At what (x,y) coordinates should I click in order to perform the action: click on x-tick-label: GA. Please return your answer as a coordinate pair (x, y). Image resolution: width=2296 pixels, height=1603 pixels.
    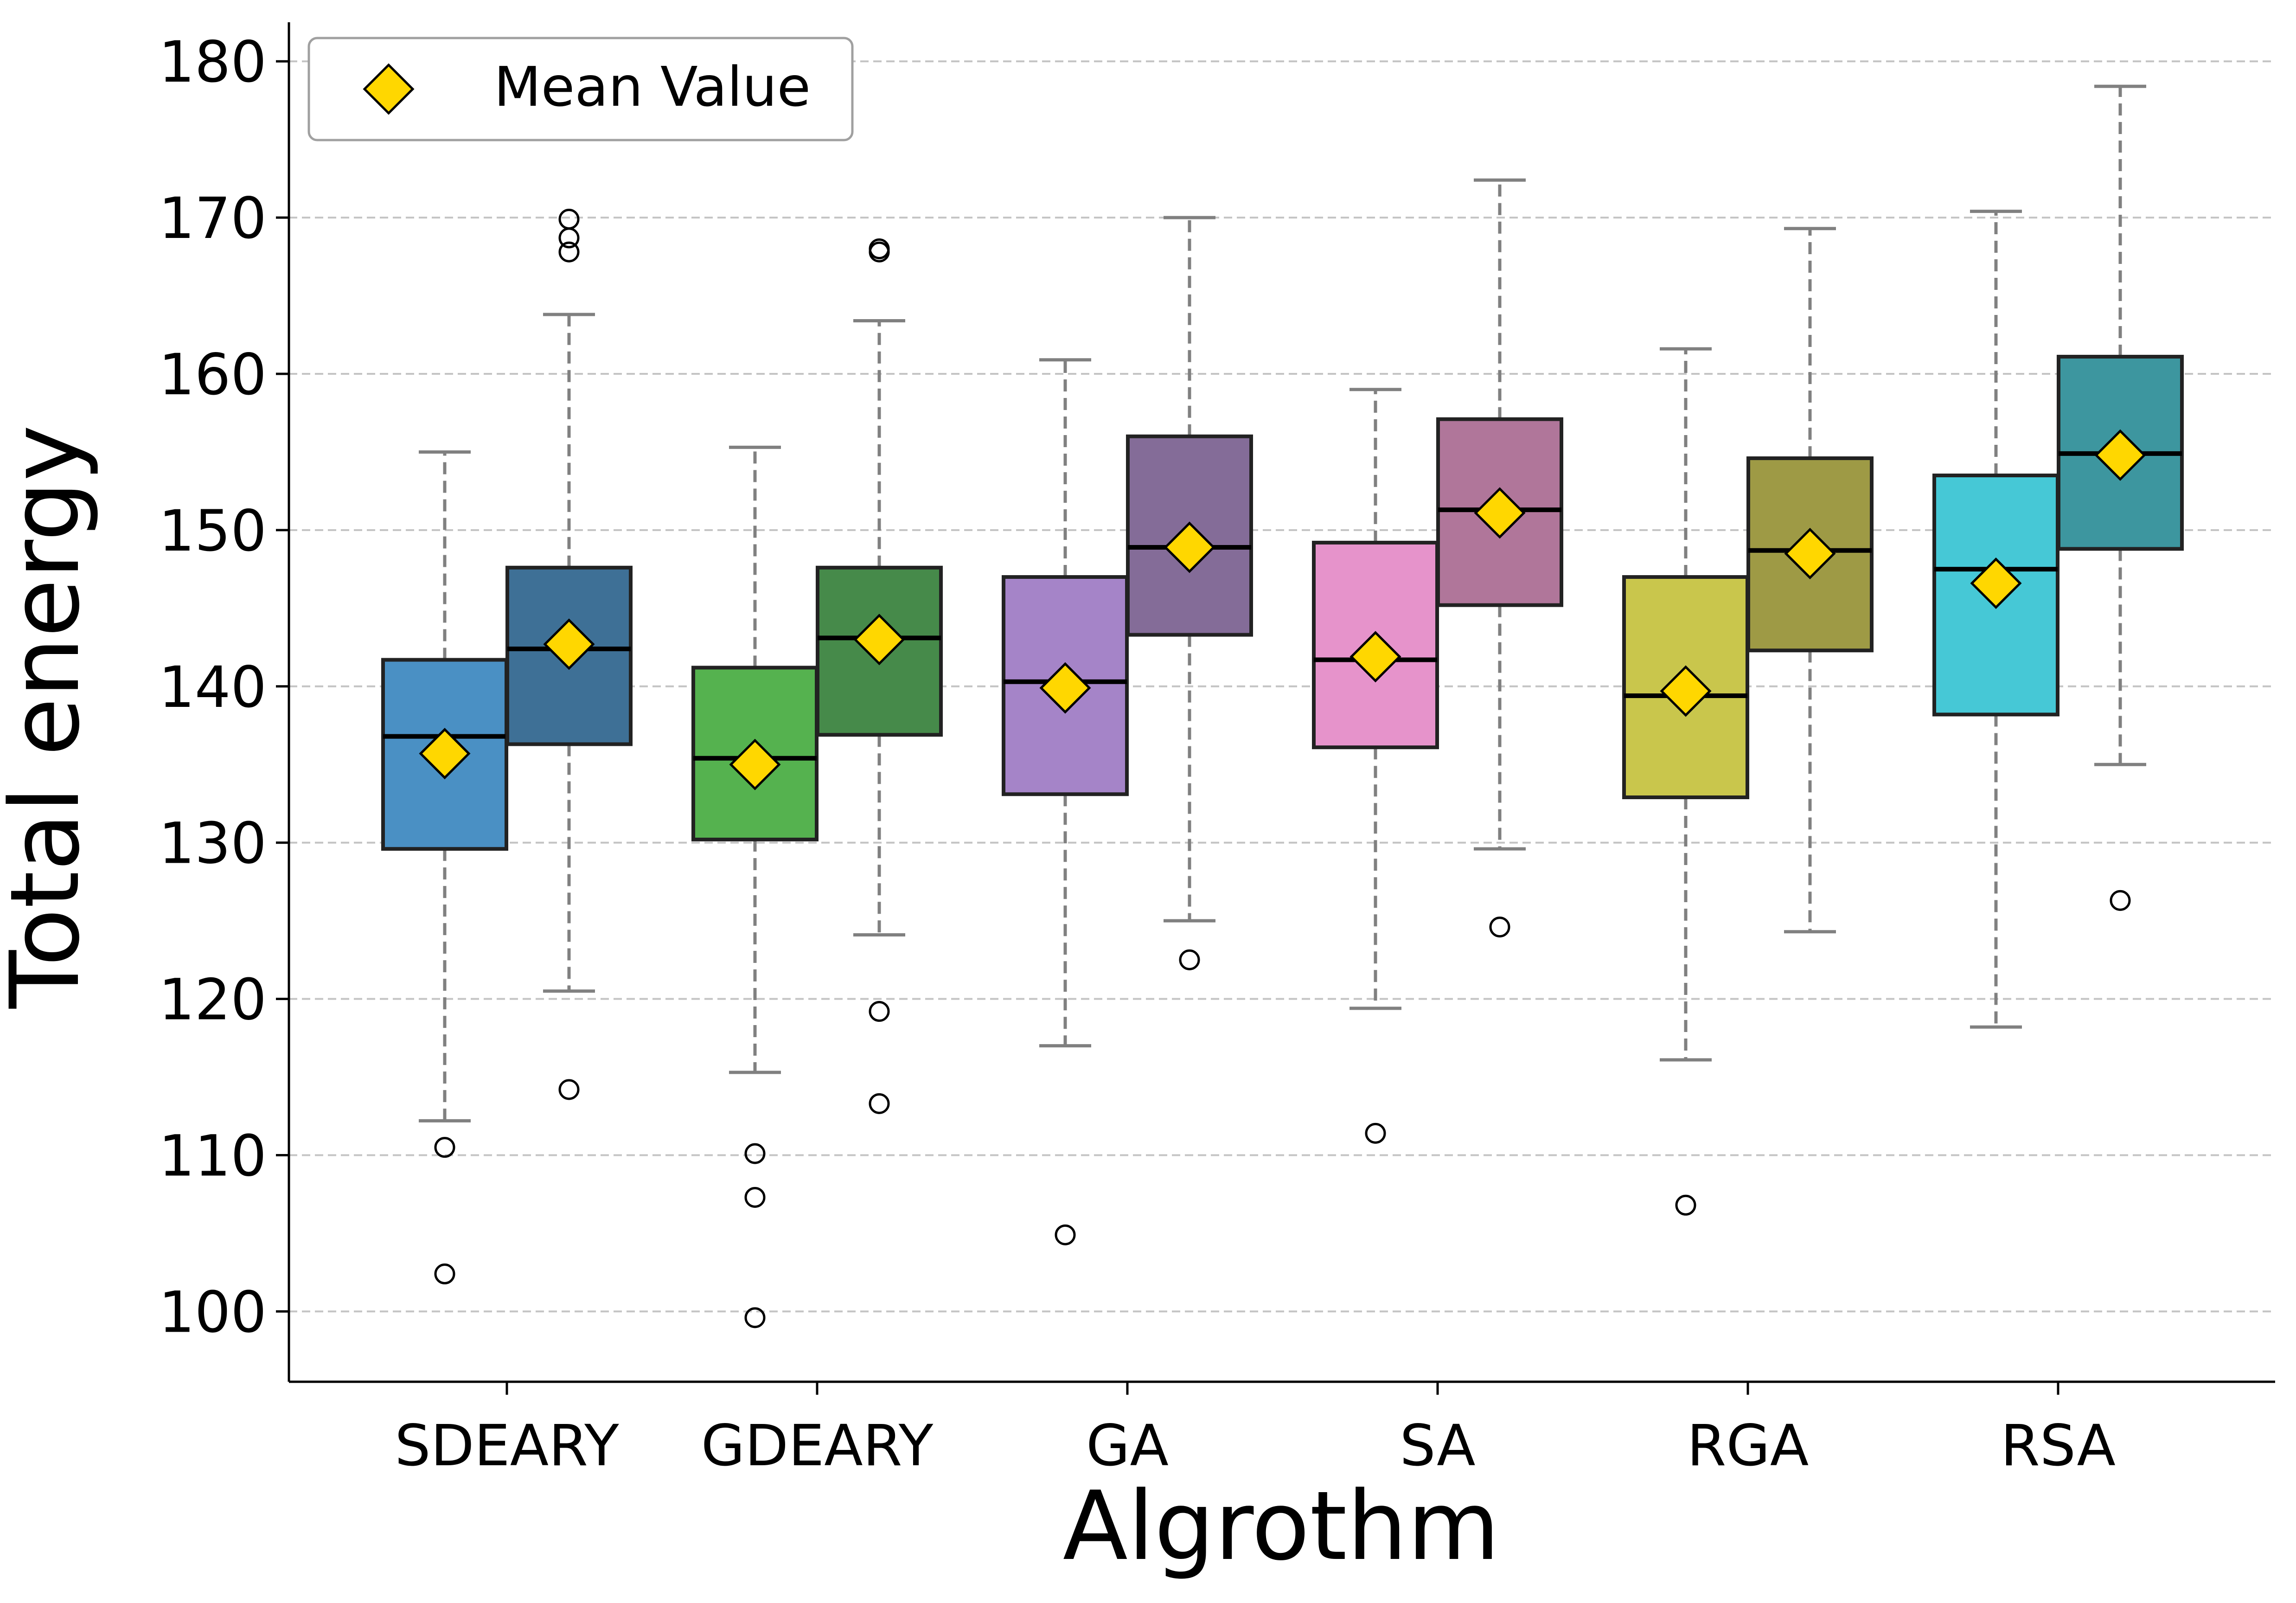
    Looking at the image, I should click on (1127, 1446).